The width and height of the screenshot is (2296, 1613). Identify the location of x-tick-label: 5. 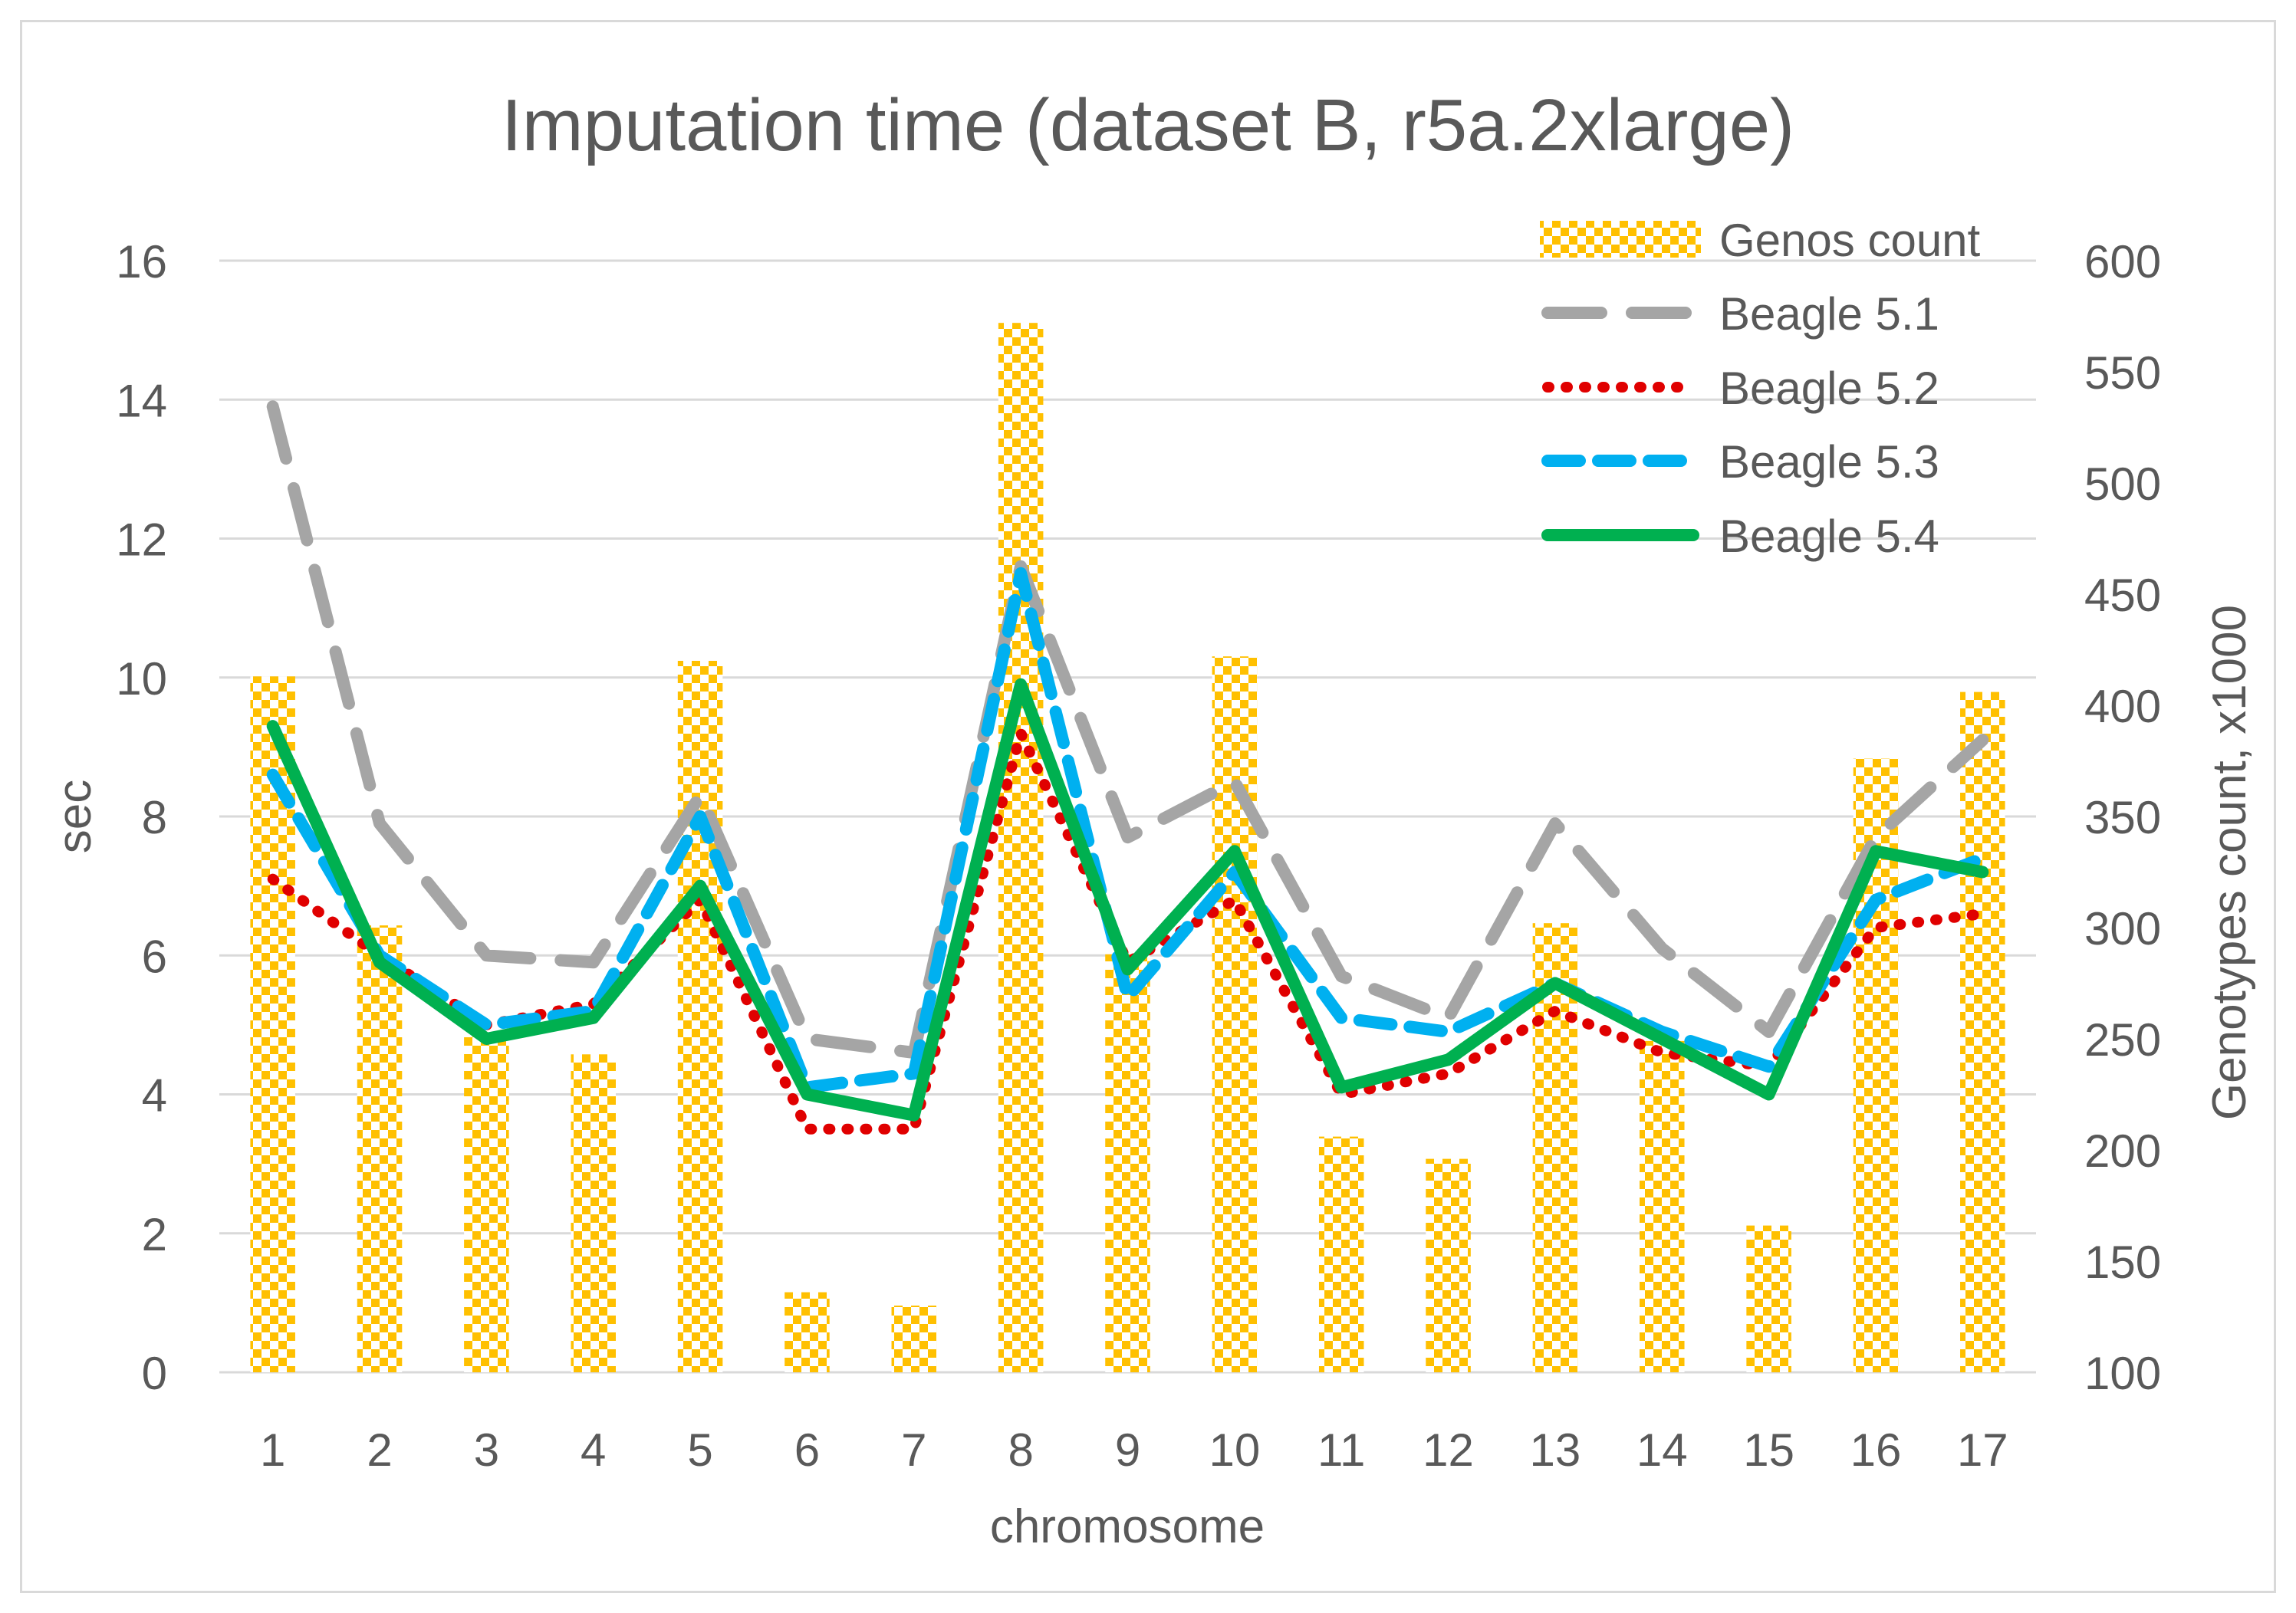
(699, 1450).